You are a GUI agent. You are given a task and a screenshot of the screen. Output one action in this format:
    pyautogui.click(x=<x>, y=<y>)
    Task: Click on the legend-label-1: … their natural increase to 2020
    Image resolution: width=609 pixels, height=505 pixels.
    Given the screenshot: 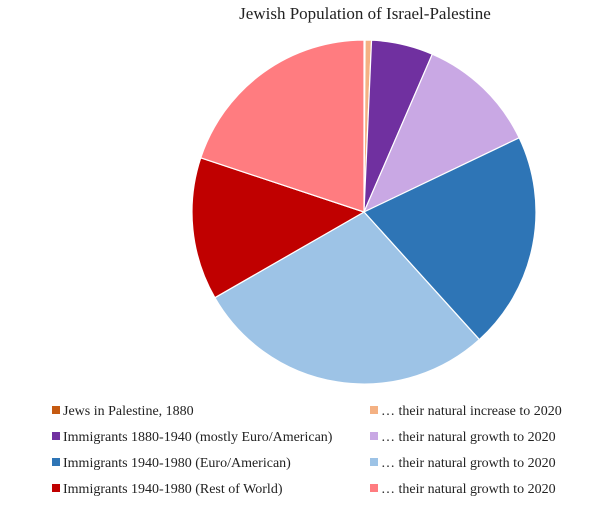 What is the action you would take?
    pyautogui.click(x=471, y=411)
    